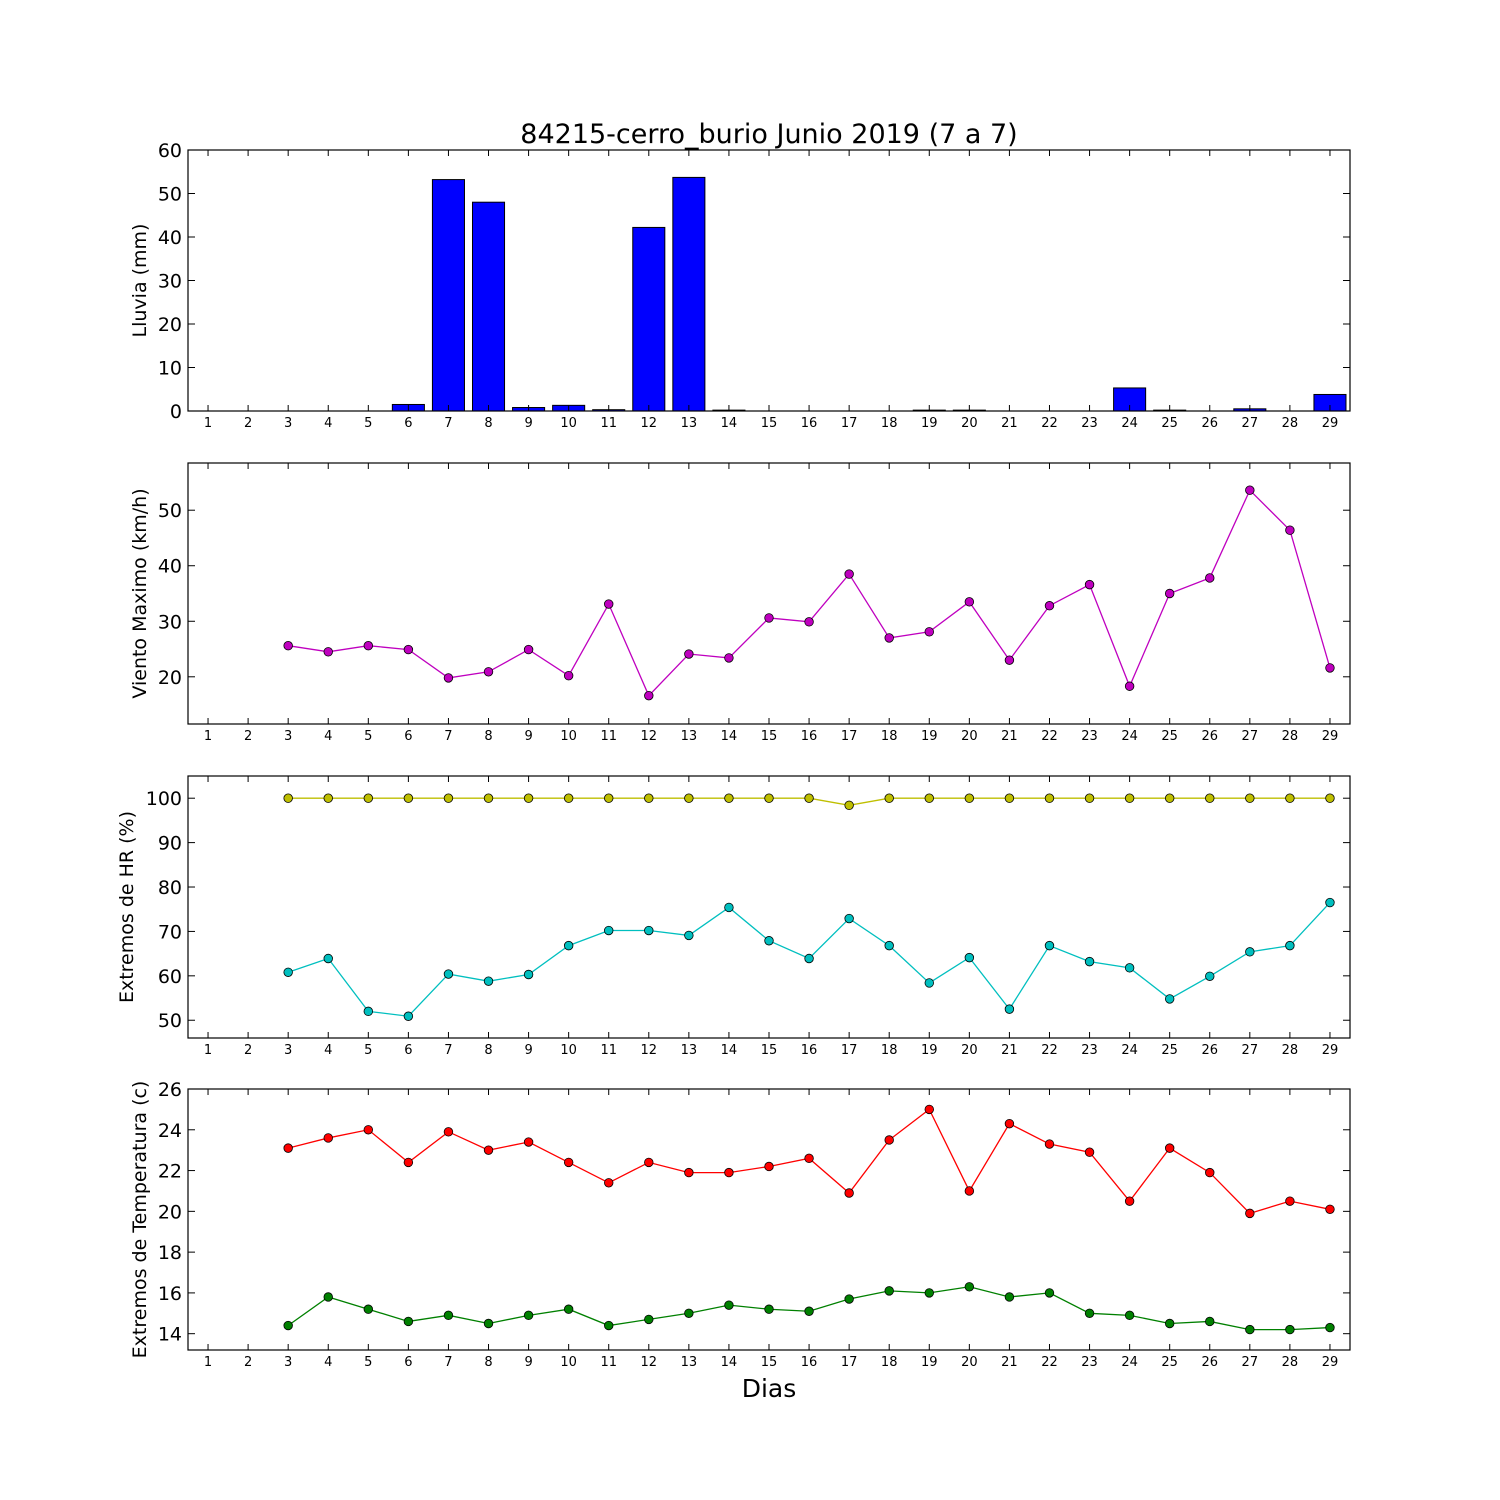 The image size is (1500, 1500). What do you see at coordinates (170, 325) in the screenshot?
I see `y-tick-label: 20` at bounding box center [170, 325].